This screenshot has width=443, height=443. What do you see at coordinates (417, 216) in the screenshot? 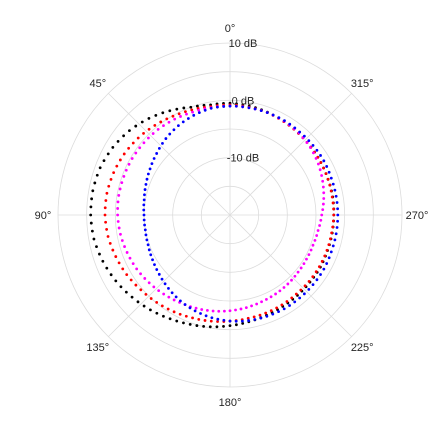
I see `angle-tick-label-270: 270°` at bounding box center [417, 216].